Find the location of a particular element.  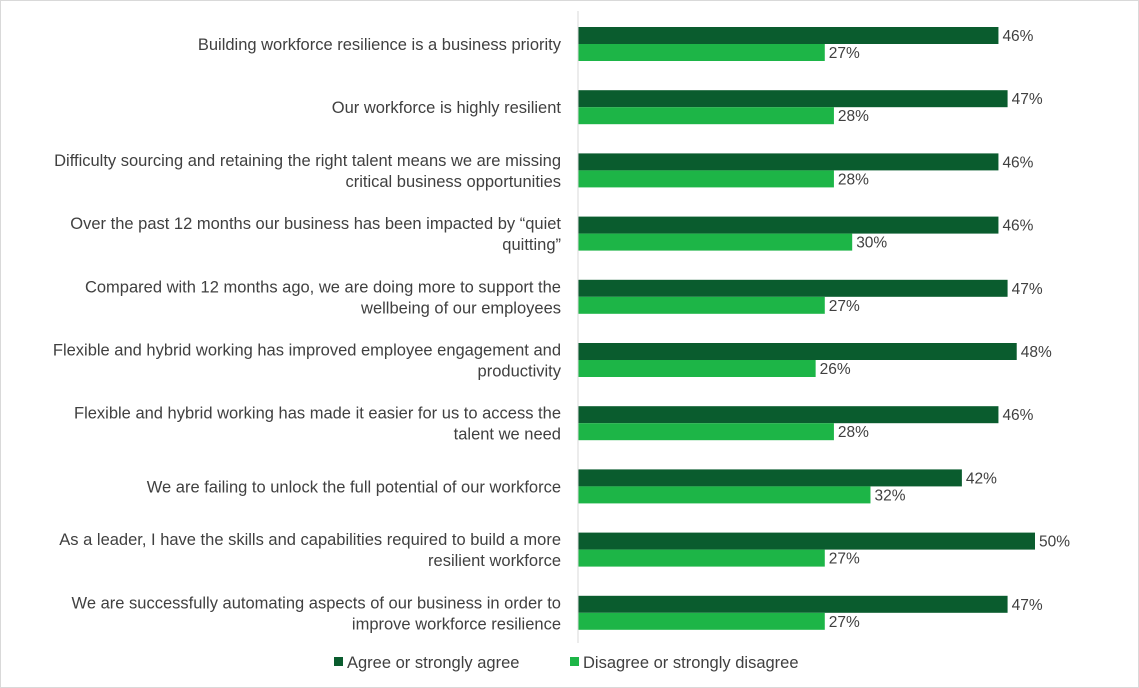

value-label-disagree-5: 26% is located at coordinates (835, 369).